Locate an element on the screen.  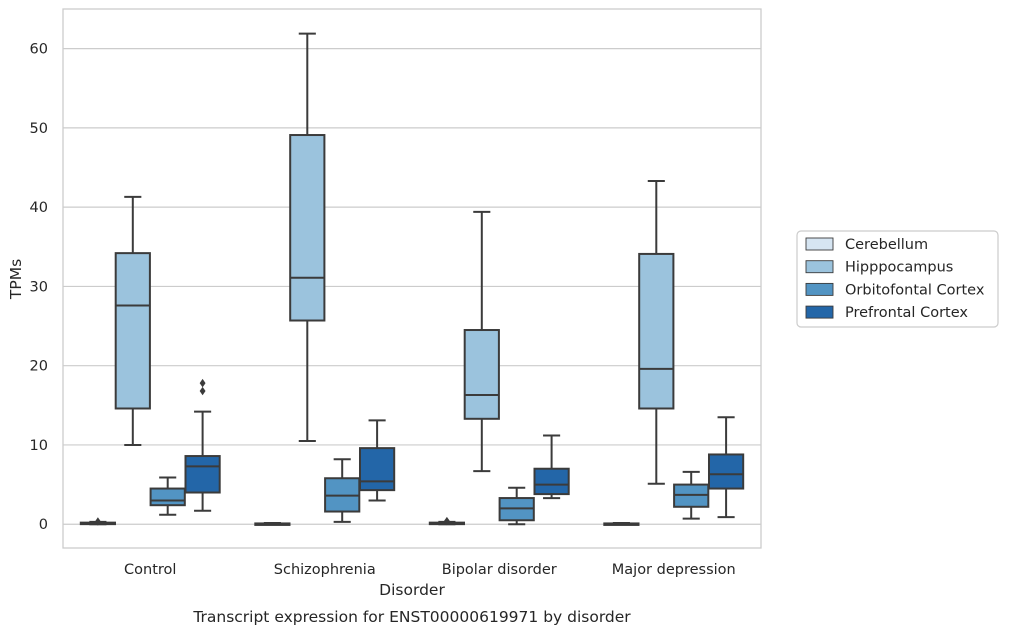
x-tick-label: Schizophrenia is located at coordinates (325, 570).